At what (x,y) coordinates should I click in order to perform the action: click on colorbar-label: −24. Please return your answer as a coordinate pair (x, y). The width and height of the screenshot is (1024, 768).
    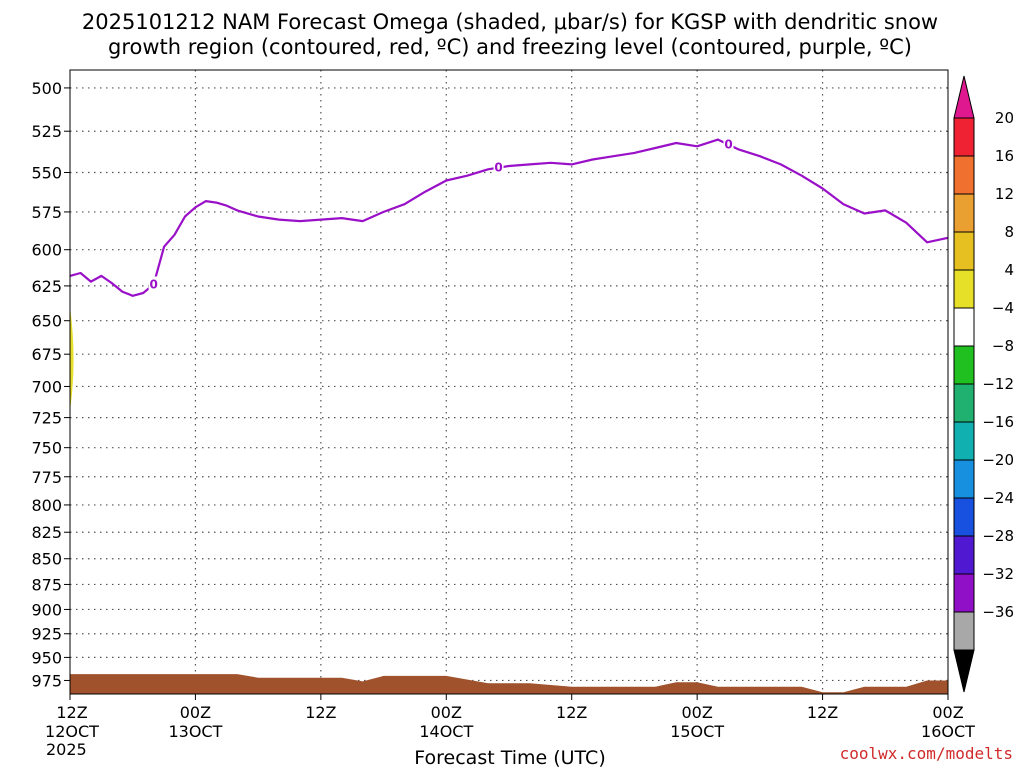
    Looking at the image, I should click on (998, 498).